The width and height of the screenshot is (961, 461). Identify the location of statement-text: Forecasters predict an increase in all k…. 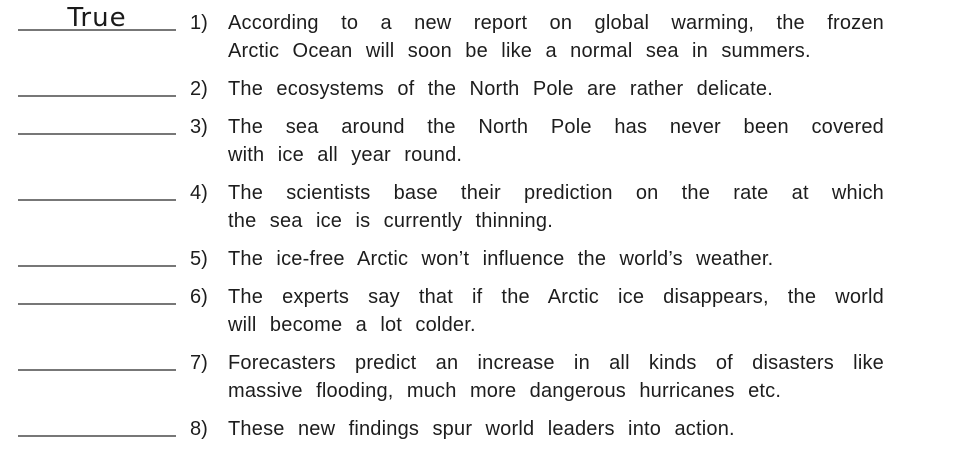
(556, 377).